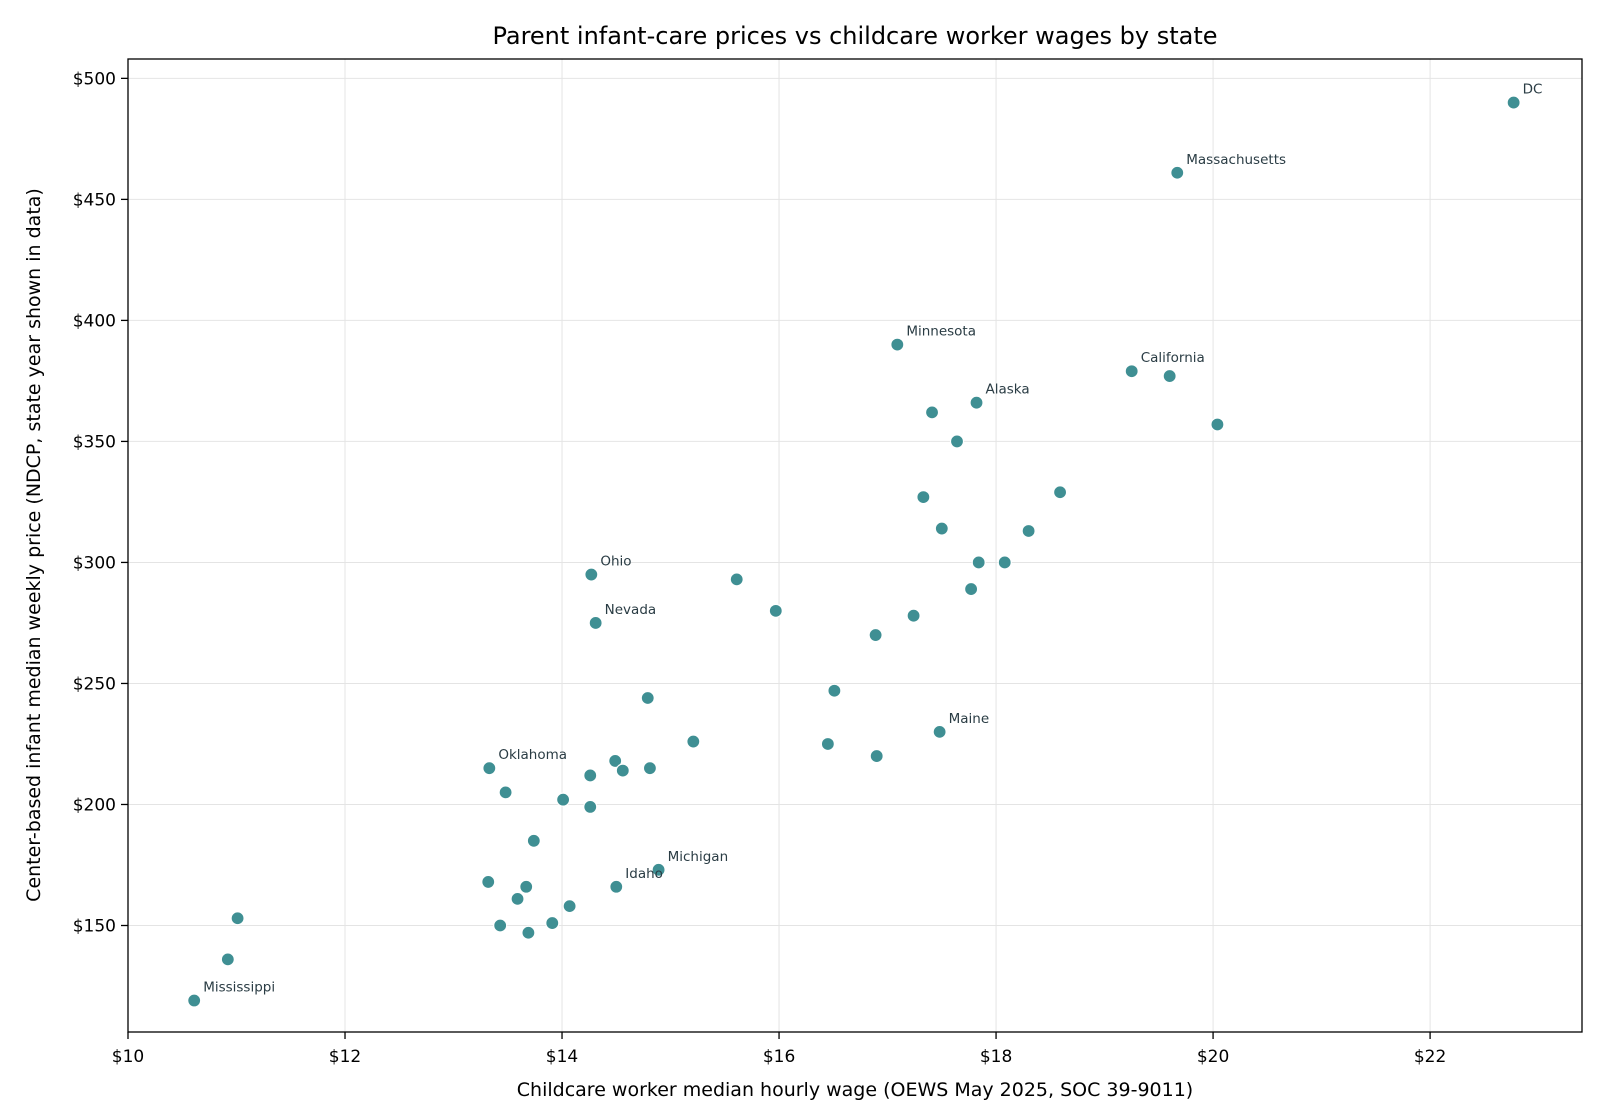 The width and height of the screenshot is (1600, 1120). What do you see at coordinates (94, 79) in the screenshot?
I see `y-tick-label: $500` at bounding box center [94, 79].